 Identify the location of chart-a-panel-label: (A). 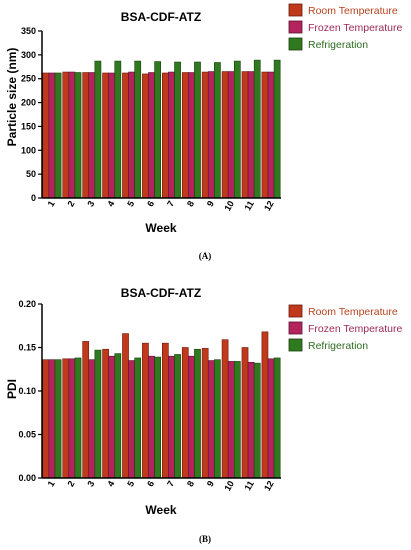
(205, 256).